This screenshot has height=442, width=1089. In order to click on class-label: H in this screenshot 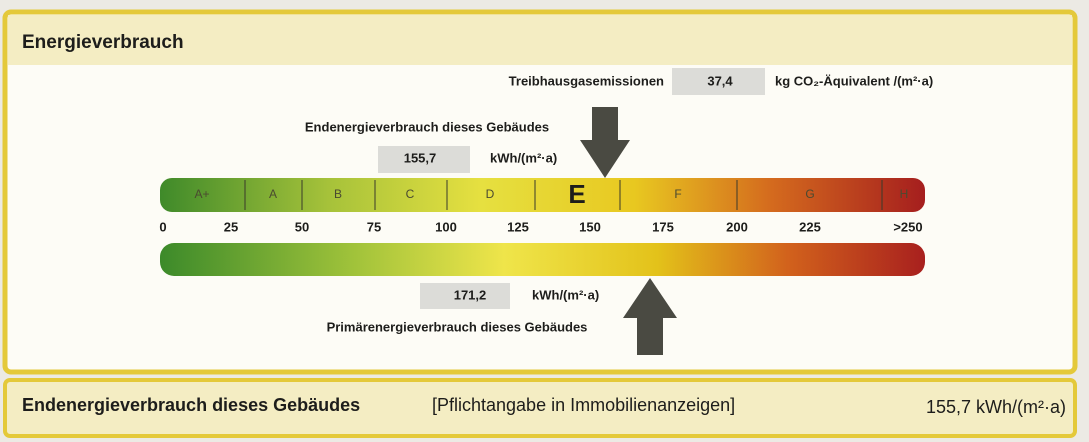, I will do `click(904, 194)`.